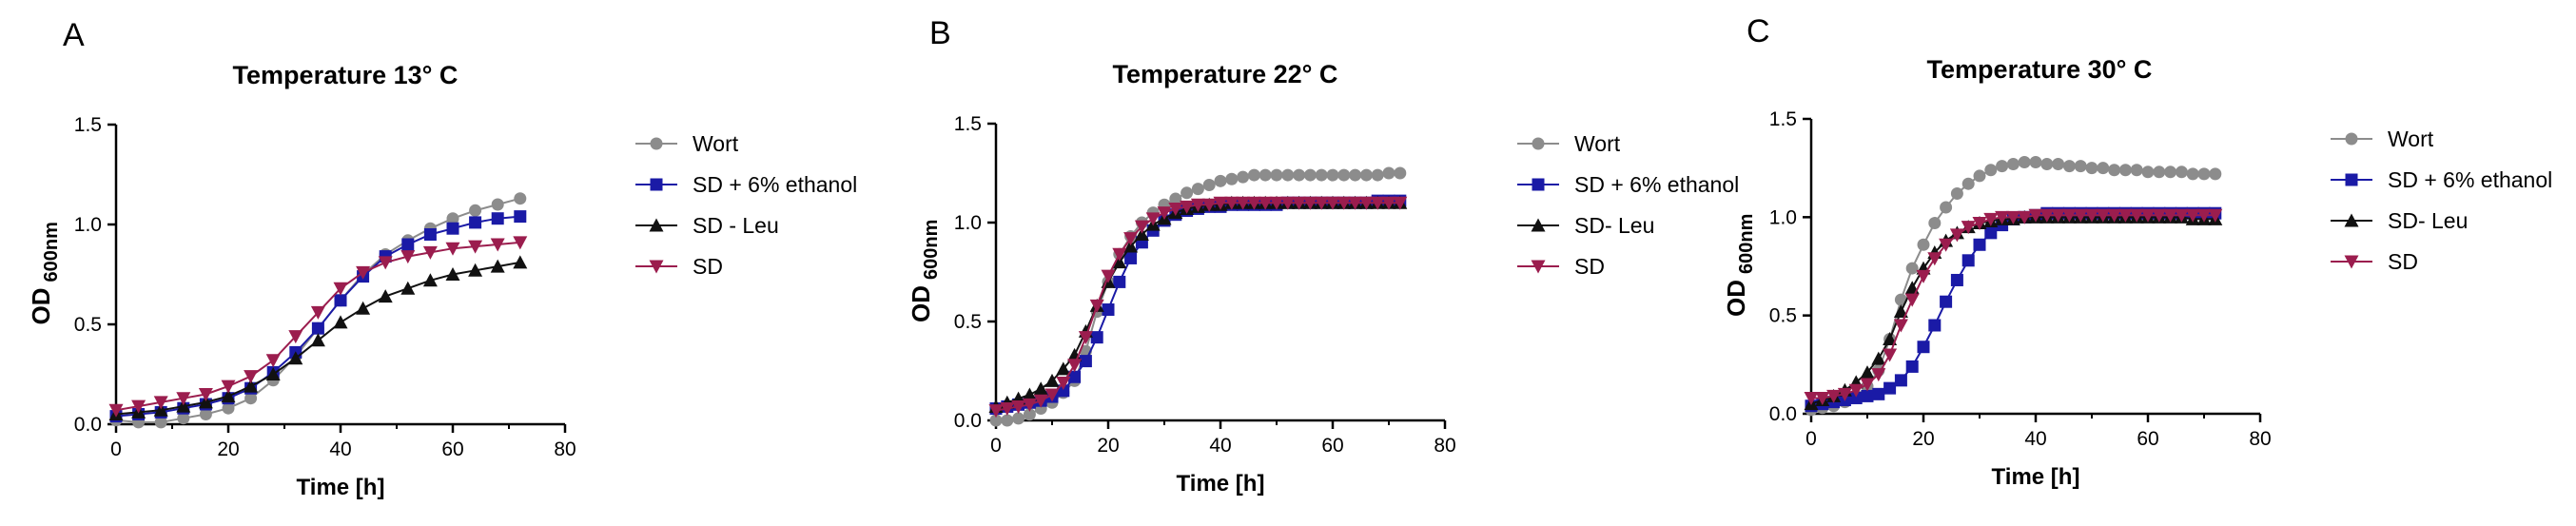 Image resolution: width=2576 pixels, height=526 pixels. Describe the element at coordinates (1736, 298) in the screenshot. I see `y-axis-label-main: OD` at that location.